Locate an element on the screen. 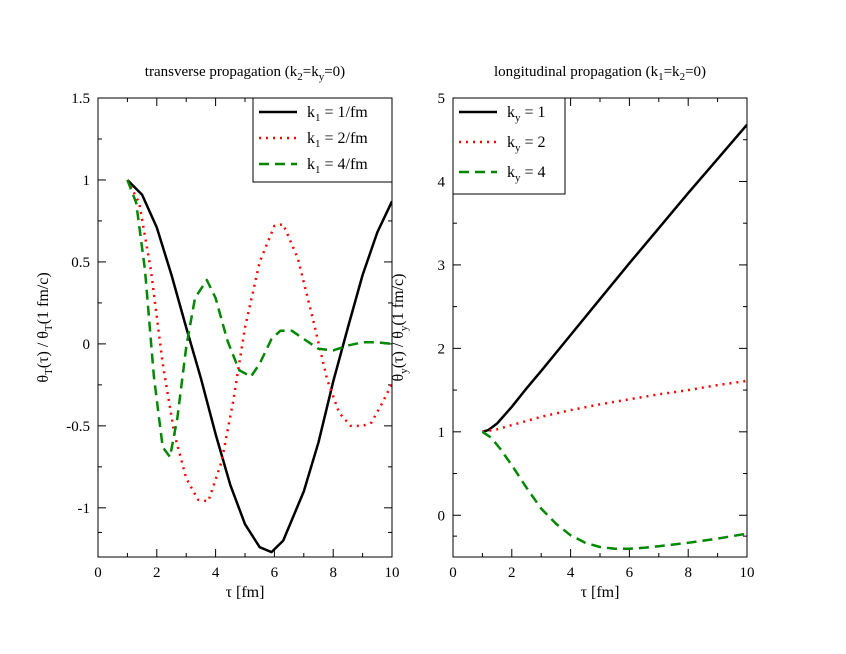 This screenshot has width=846, height=654. y-tick-label: 4 is located at coordinates (442, 182).